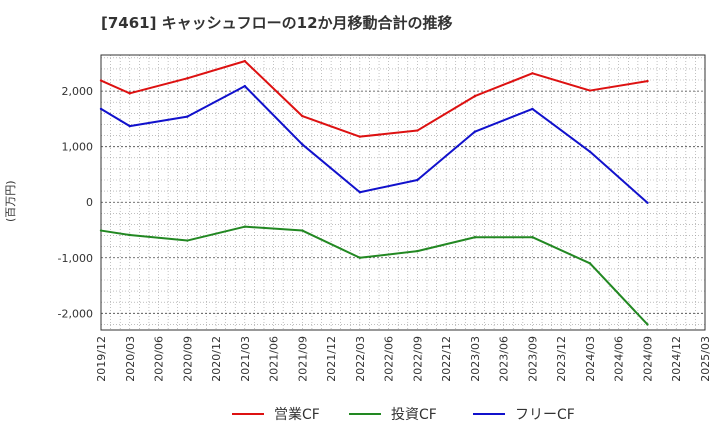  I want to click on legend-label: 営業CF, so click(297, 415).